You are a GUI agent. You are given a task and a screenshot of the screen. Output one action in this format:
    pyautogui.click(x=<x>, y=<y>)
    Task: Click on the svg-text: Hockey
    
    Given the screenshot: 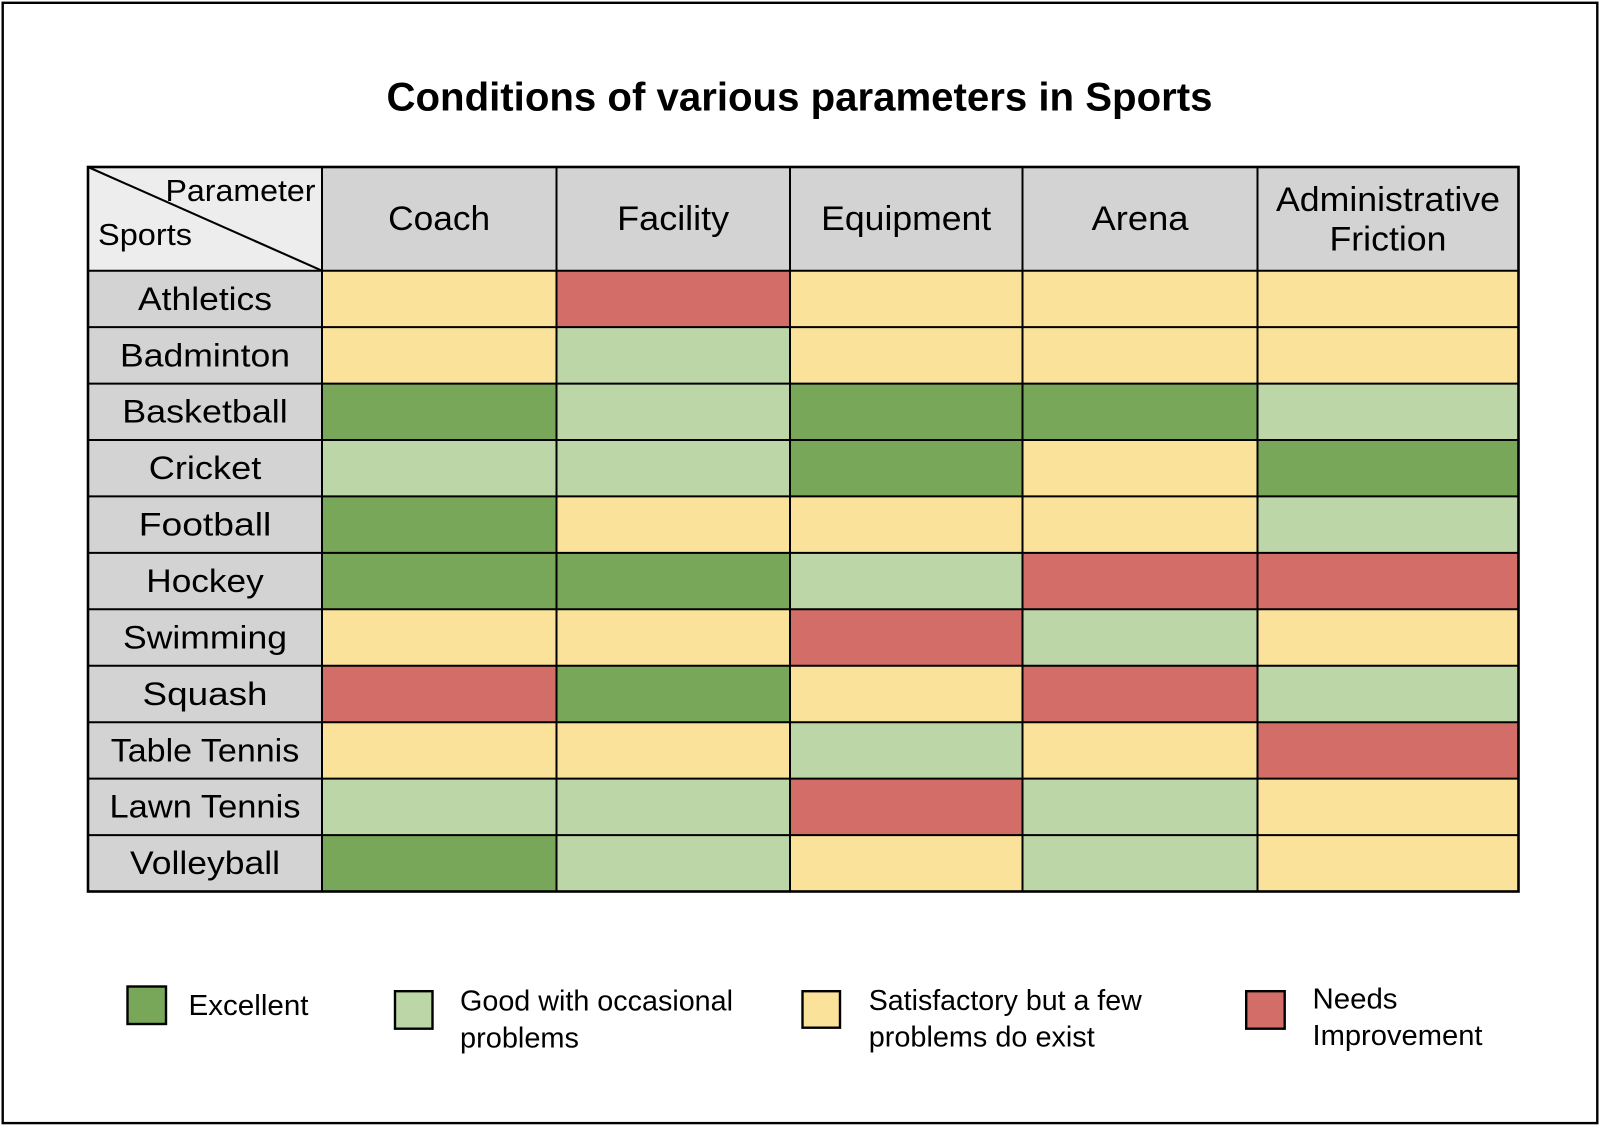 What is the action you would take?
    pyautogui.click(x=205, y=581)
    